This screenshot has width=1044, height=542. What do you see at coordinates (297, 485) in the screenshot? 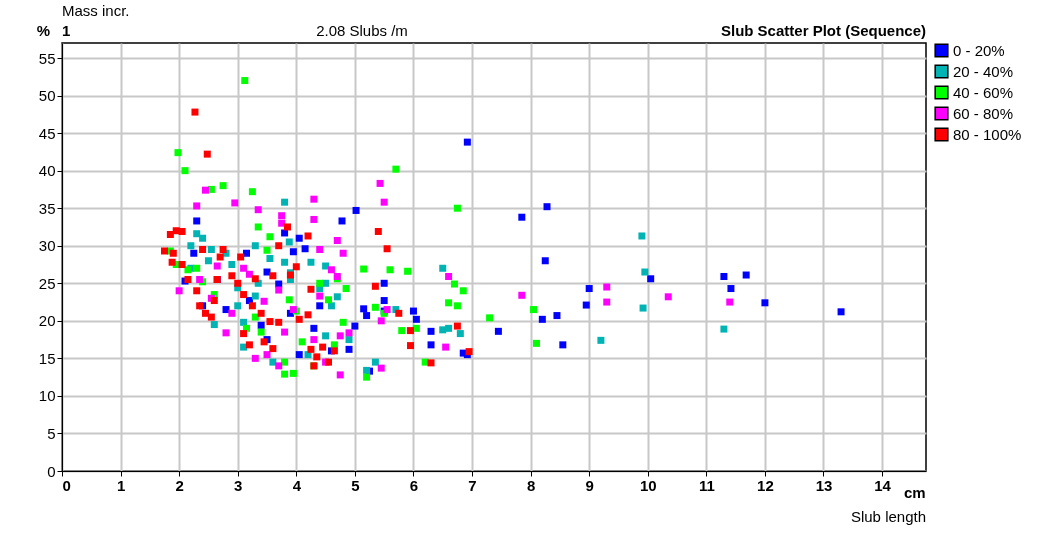
I see `x-tick-label: 4` at bounding box center [297, 485].